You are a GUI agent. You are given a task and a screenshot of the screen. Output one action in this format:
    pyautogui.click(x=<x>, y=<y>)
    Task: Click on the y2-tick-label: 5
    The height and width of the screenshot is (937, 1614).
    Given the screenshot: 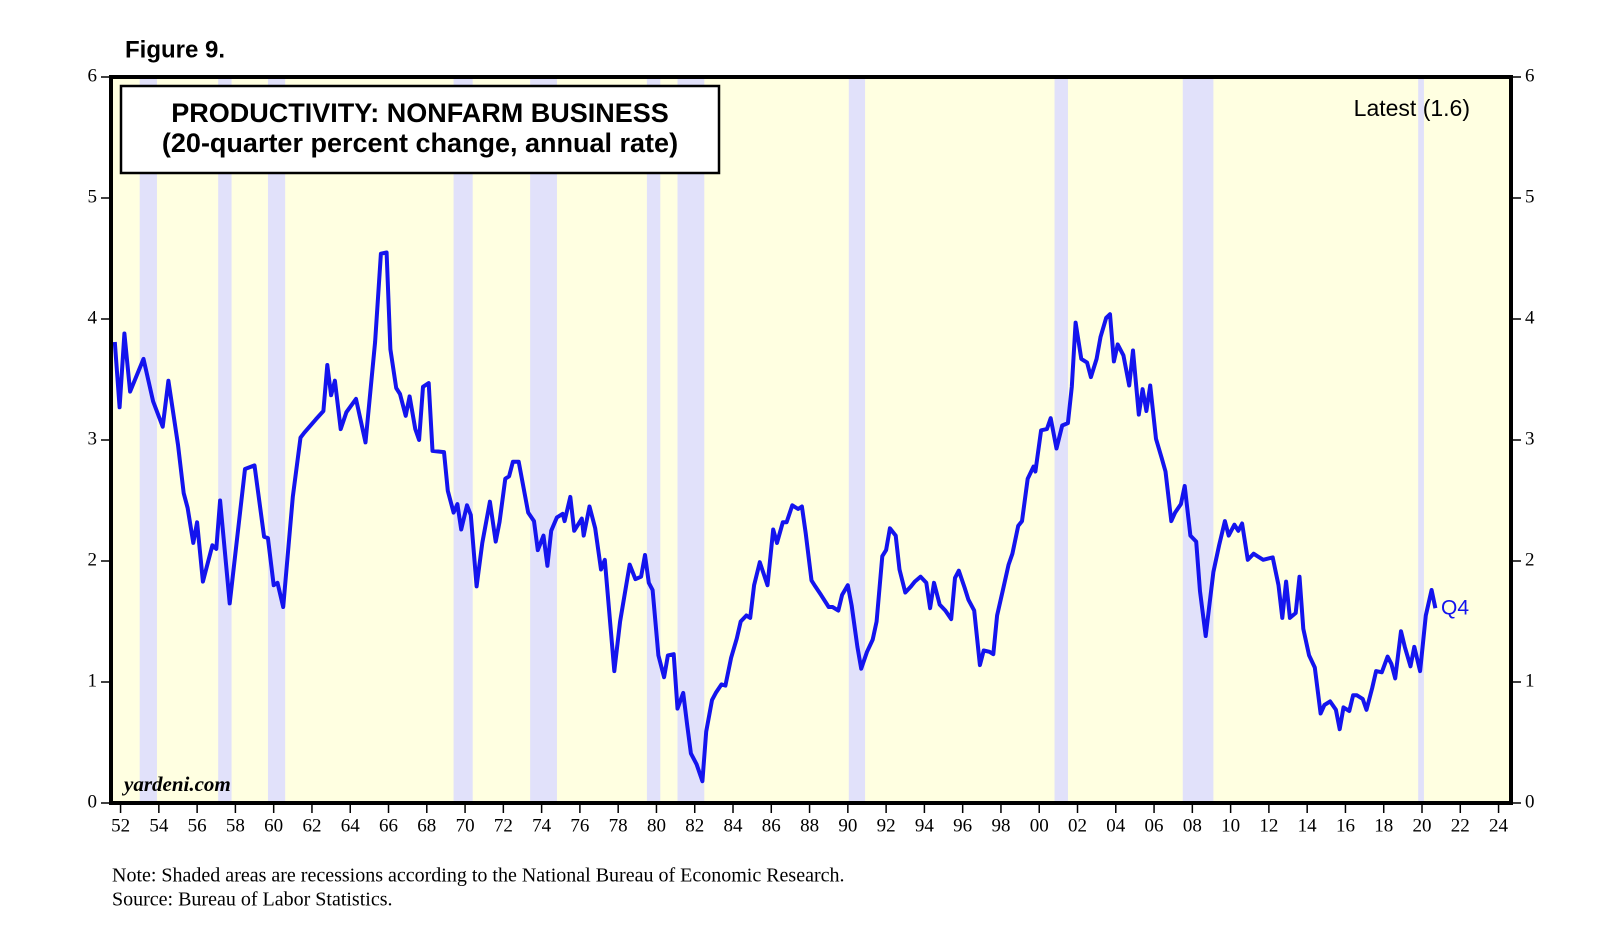 What is the action you would take?
    pyautogui.click(x=1530, y=196)
    